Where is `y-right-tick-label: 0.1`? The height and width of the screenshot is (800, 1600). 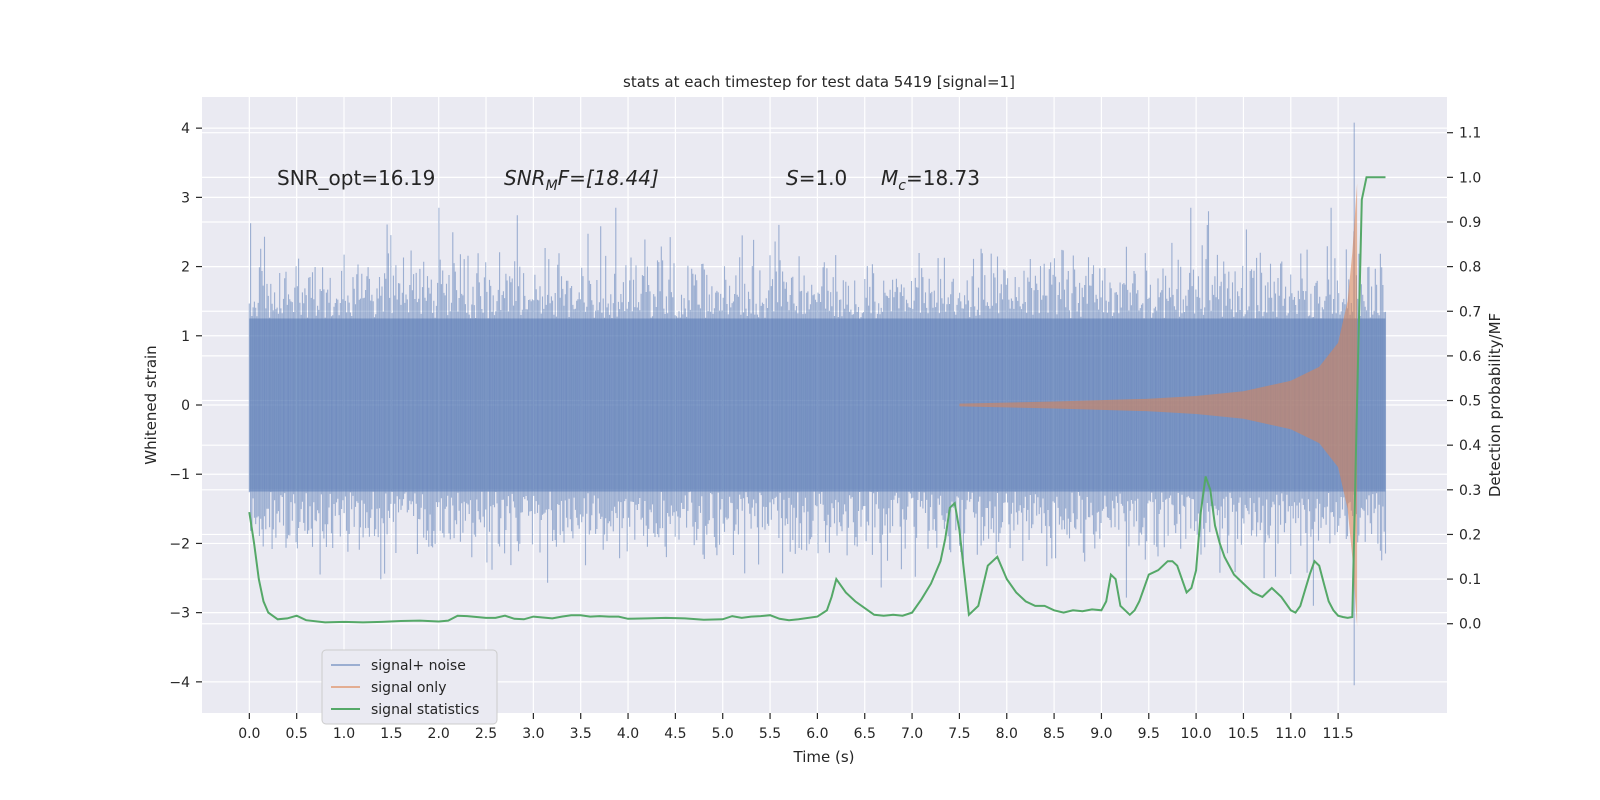 y-right-tick-label: 0.1 is located at coordinates (1470, 580).